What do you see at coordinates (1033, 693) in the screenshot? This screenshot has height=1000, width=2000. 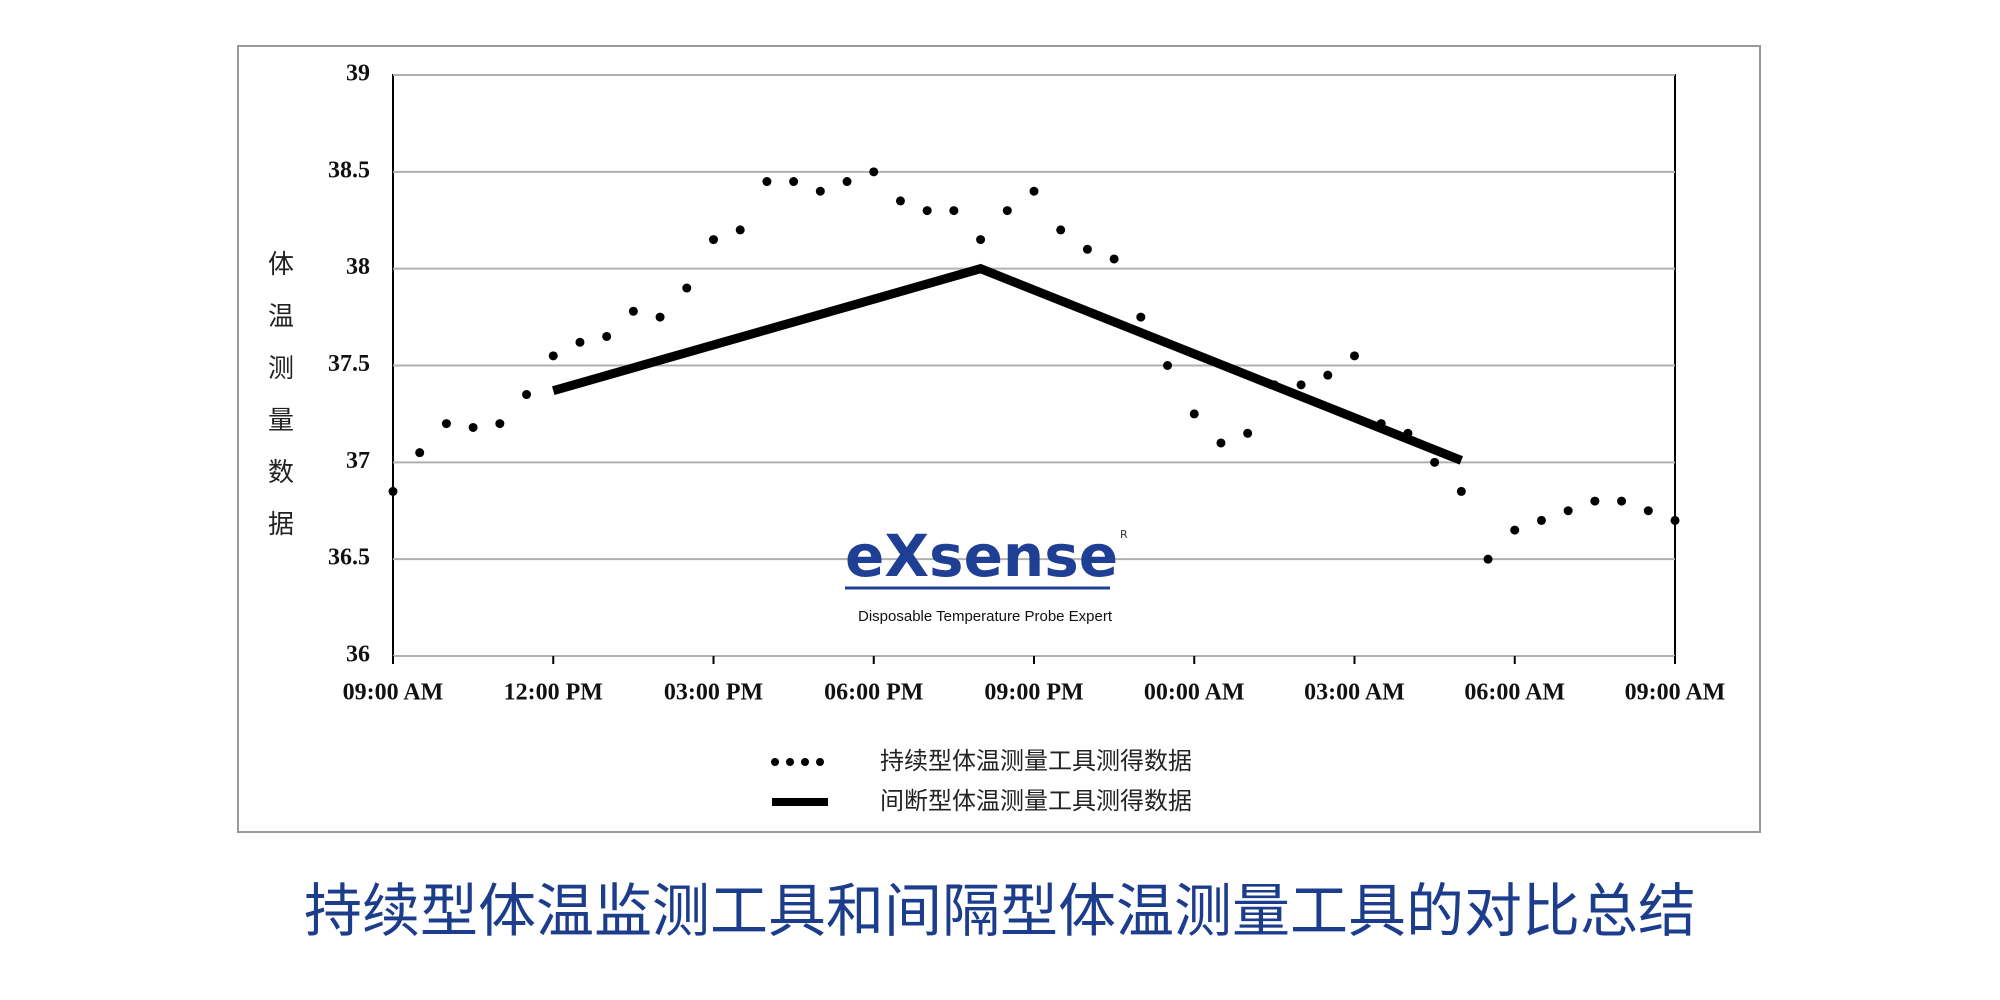 I see `x-tick-label: 09:00 PM` at bounding box center [1033, 693].